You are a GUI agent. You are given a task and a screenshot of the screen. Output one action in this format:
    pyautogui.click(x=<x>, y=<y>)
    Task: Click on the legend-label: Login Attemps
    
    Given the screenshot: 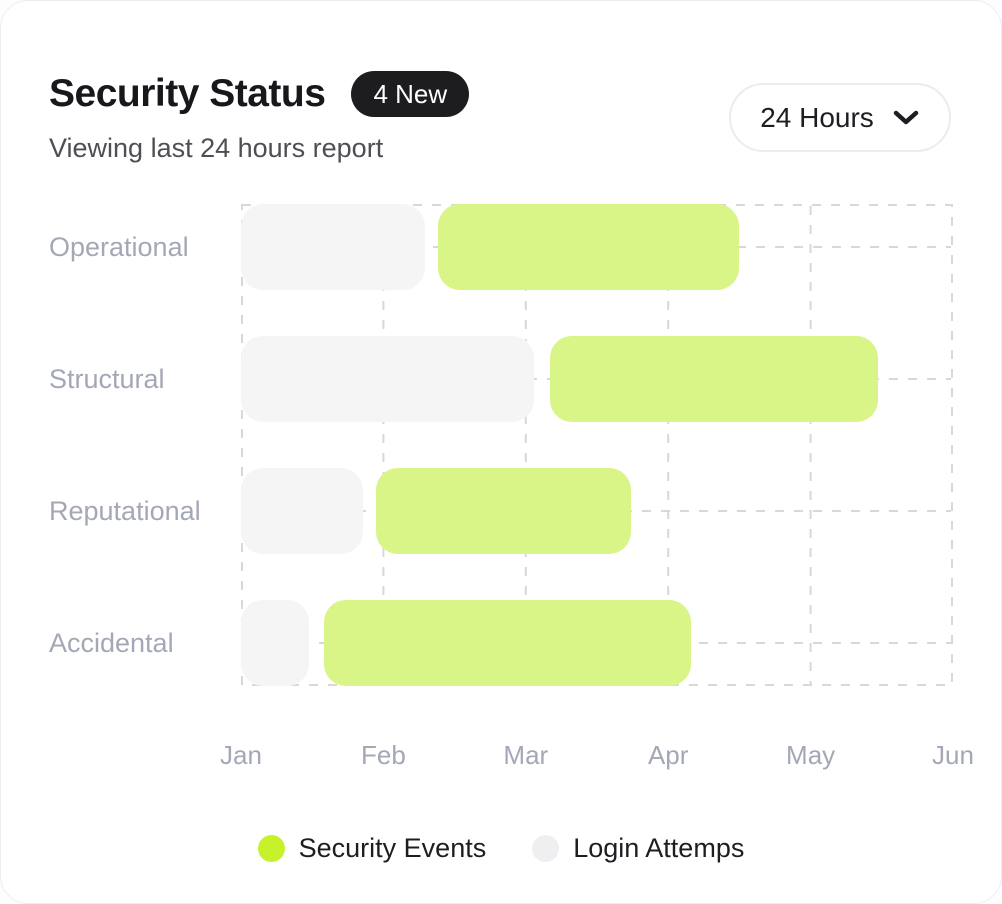 What is the action you would take?
    pyautogui.click(x=659, y=848)
    